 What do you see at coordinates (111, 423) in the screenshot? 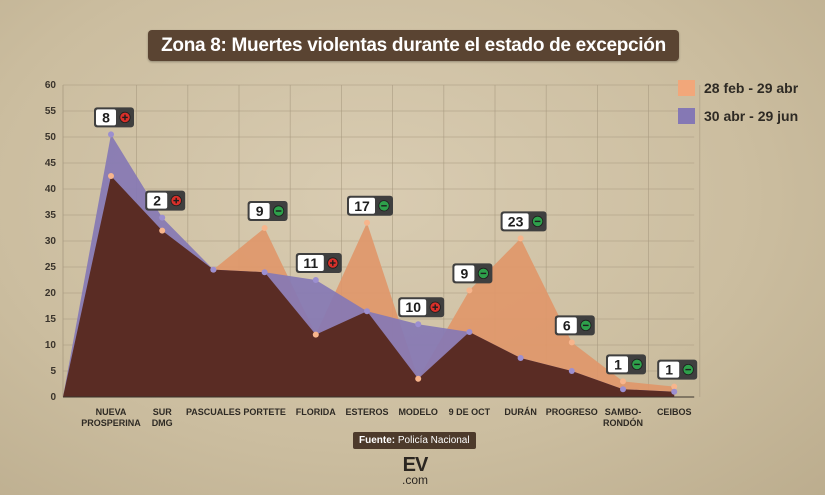
I see `x-tick-label: PROSPERINA` at bounding box center [111, 423].